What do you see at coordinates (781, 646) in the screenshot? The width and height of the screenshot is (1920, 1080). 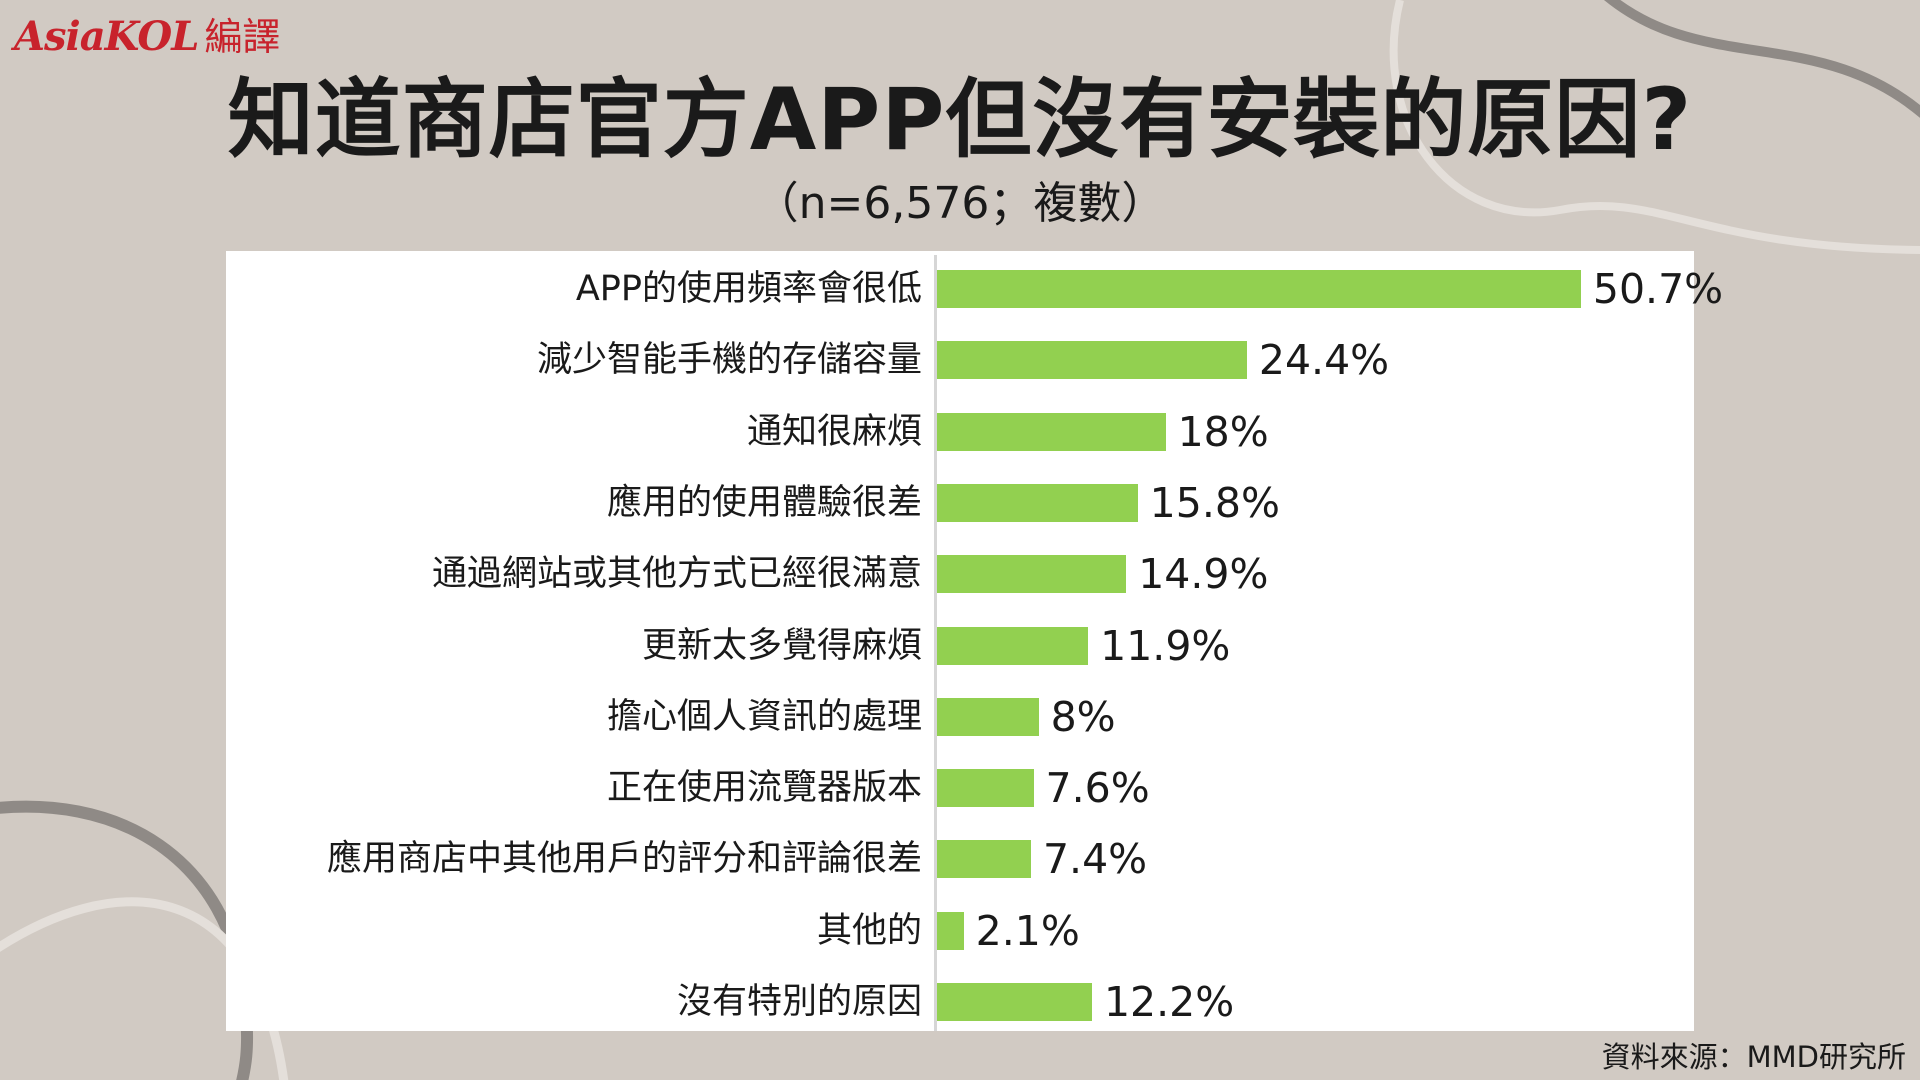 I see `category-label: 更新太多覺得麻煩` at bounding box center [781, 646].